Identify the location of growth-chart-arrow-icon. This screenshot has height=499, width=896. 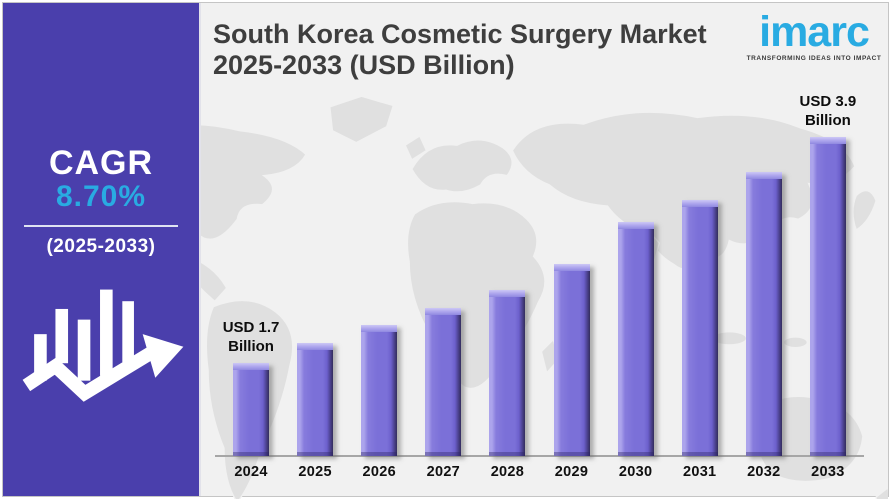
(103, 345).